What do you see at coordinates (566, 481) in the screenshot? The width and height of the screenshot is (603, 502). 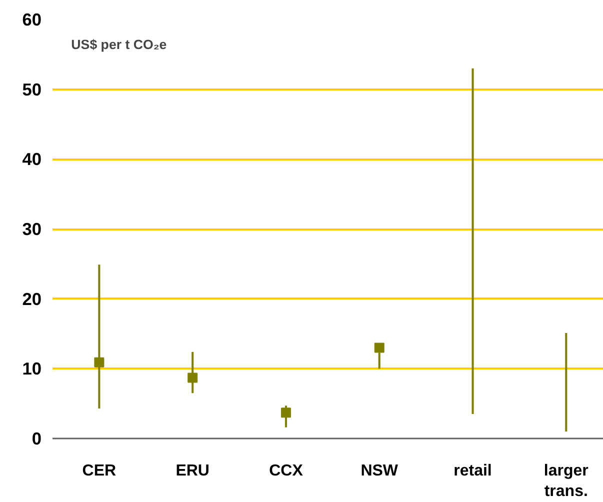 I see `x-tick-label: larger trans.` at bounding box center [566, 481].